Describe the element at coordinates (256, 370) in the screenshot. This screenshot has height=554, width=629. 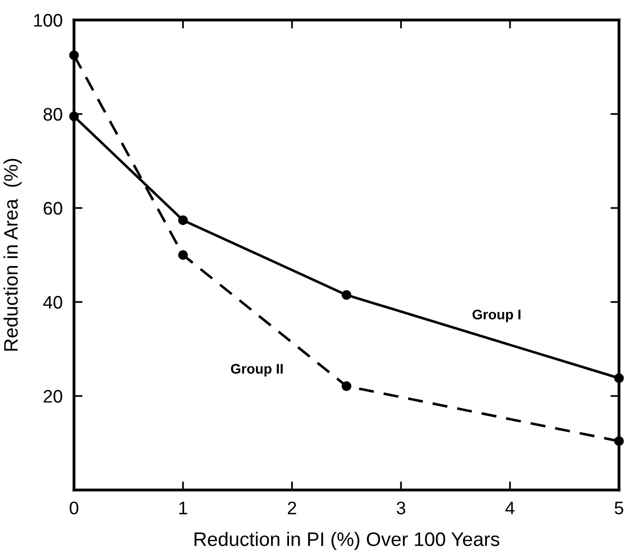
I see `series-label: Group II` at that location.